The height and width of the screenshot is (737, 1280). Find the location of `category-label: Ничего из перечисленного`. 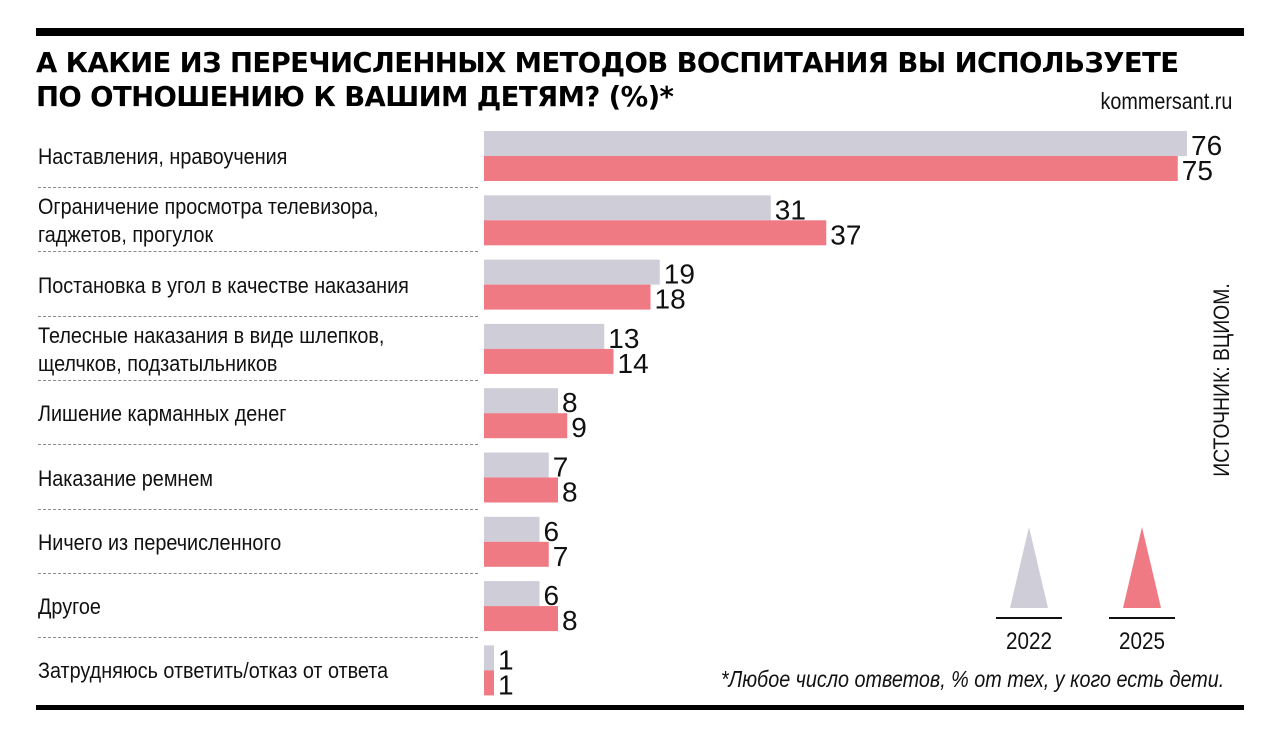

category-label: Ничего из перечисленного is located at coordinates (159, 543).